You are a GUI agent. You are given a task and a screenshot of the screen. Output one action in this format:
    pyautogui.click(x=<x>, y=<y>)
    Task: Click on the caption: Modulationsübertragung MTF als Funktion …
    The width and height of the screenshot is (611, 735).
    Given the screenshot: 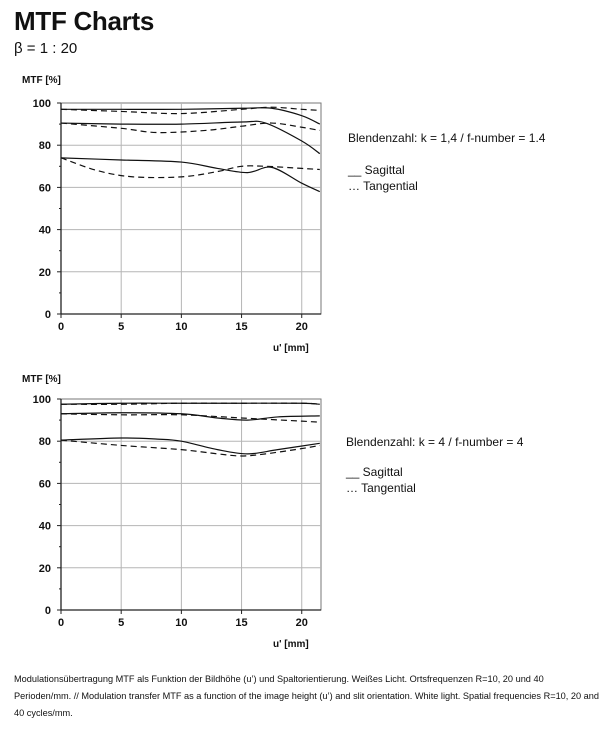 What is the action you would take?
    pyautogui.click(x=306, y=696)
    